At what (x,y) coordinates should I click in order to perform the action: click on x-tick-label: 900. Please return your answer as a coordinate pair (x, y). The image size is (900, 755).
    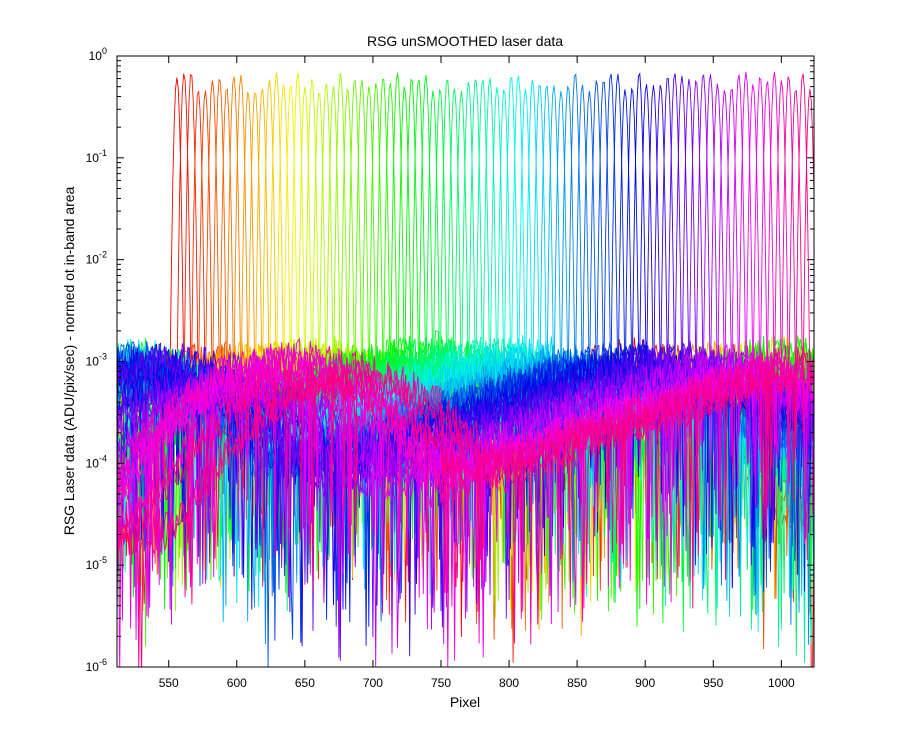
    Looking at the image, I should click on (645, 683).